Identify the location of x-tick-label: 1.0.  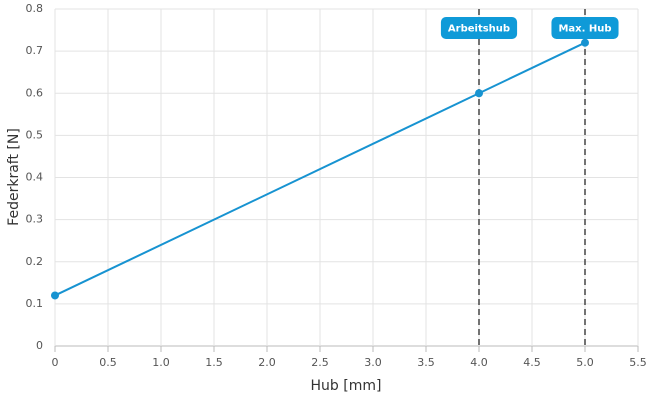
(161, 362).